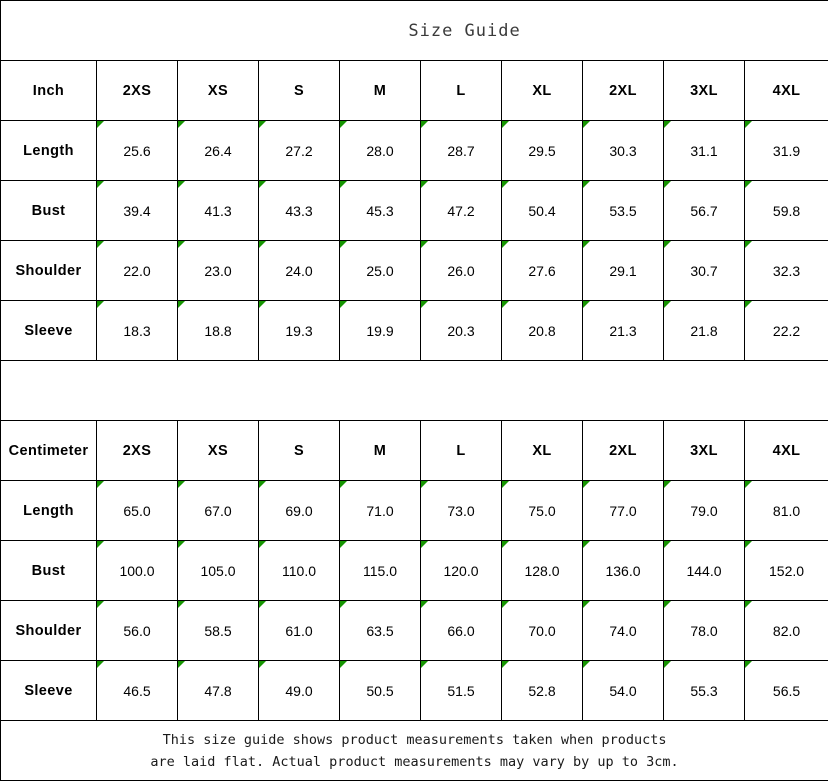  I want to click on cm-sleeve-xs: 47.8, so click(218, 690).